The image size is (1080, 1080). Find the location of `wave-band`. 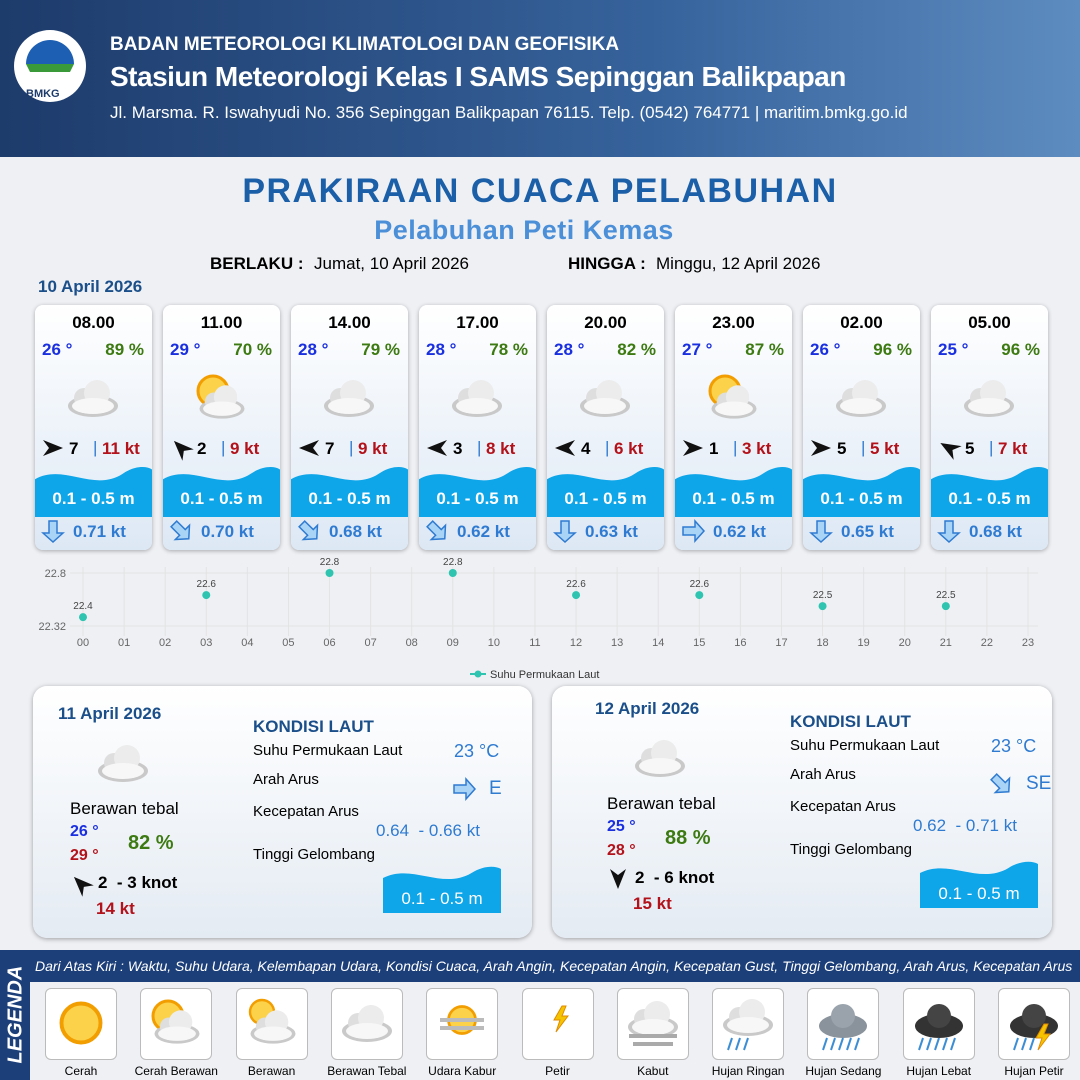

wave-band is located at coordinates (477, 492).